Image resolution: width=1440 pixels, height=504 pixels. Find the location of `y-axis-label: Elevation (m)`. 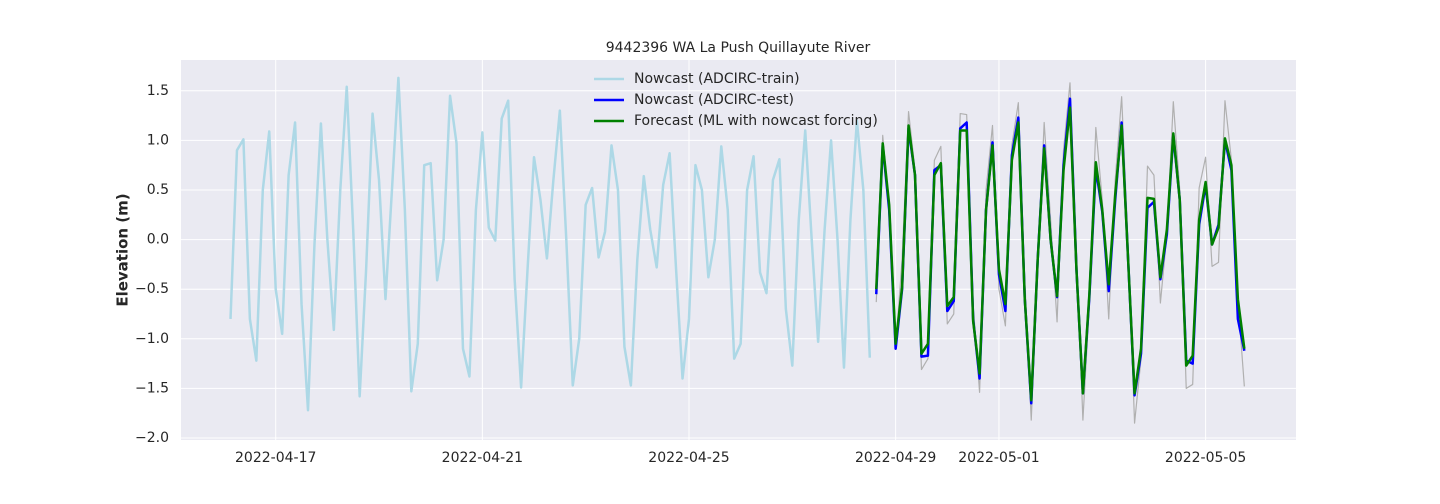

y-axis-label: Elevation (m) is located at coordinates (123, 249).